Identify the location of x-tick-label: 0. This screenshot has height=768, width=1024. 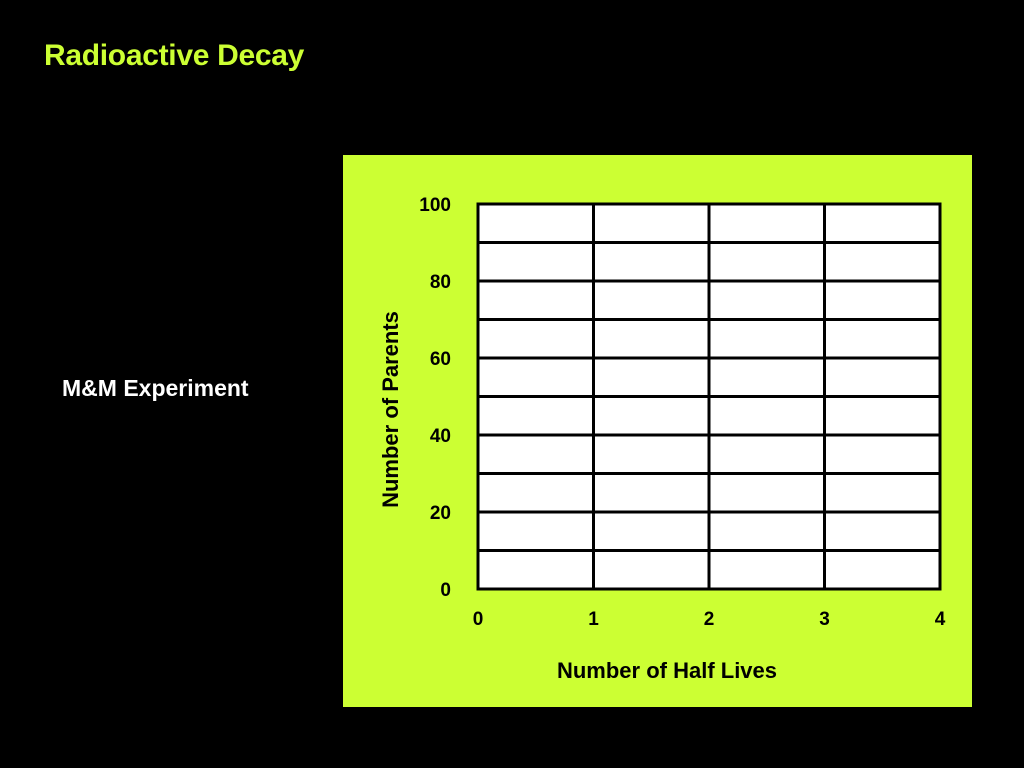
(478, 619).